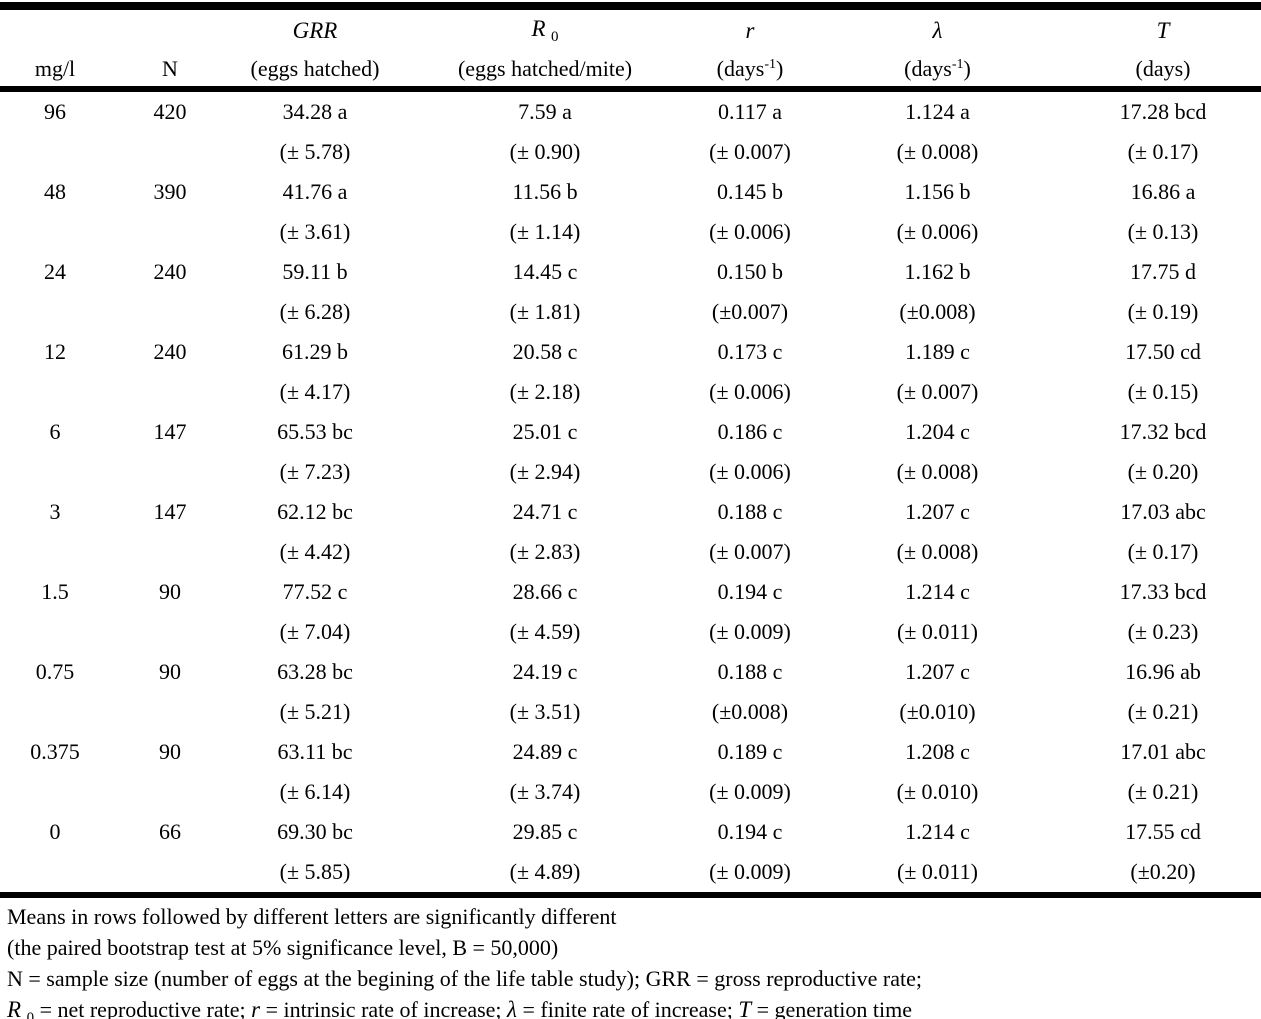  I want to click on cell-lambda: 1.208 c, so click(937, 751).